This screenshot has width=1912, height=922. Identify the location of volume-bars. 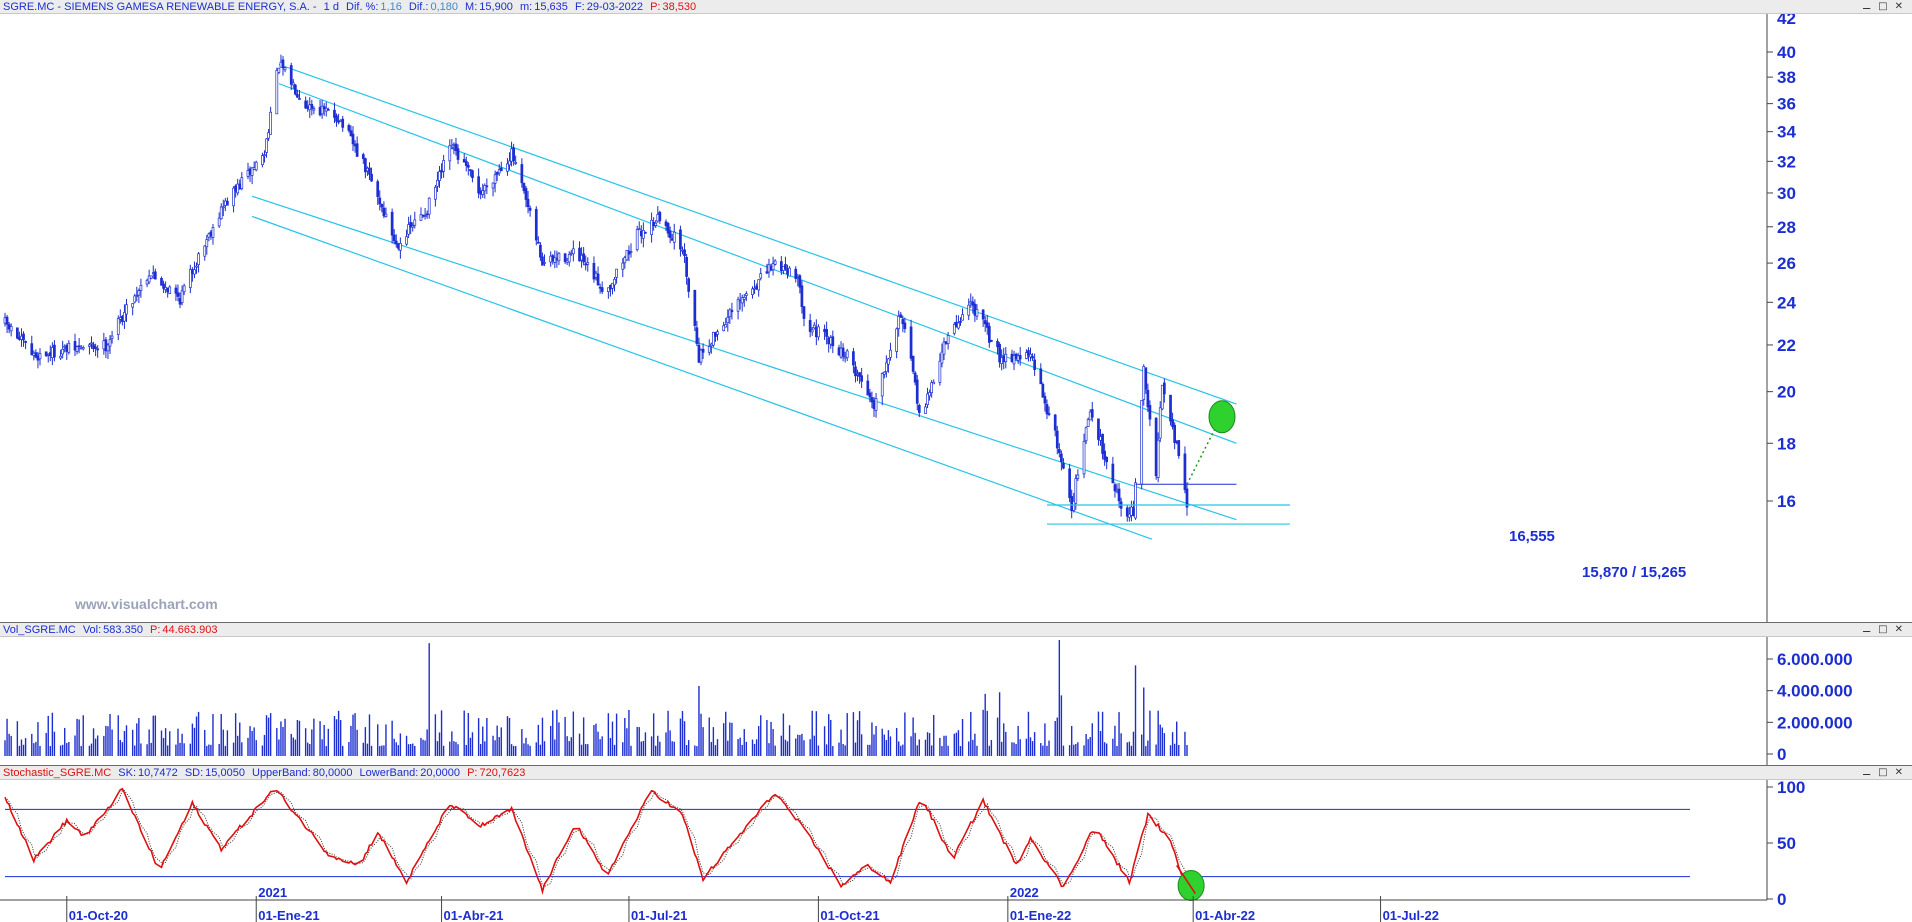
(596, 698).